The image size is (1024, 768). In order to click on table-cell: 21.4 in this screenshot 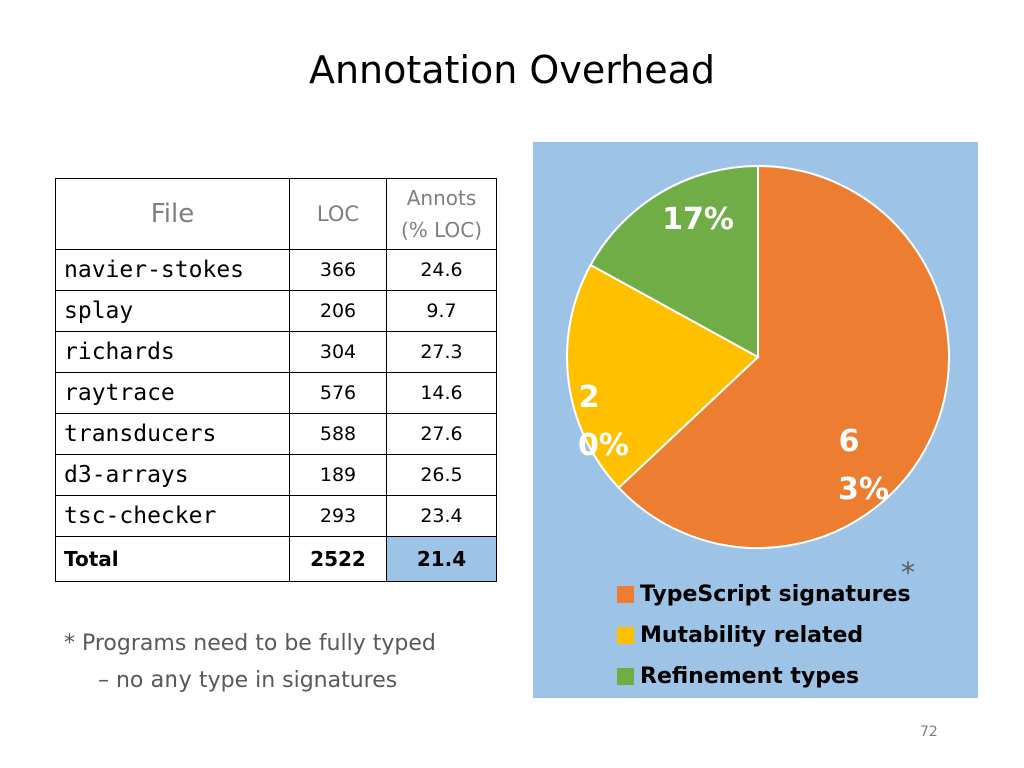, I will do `click(441, 559)`.